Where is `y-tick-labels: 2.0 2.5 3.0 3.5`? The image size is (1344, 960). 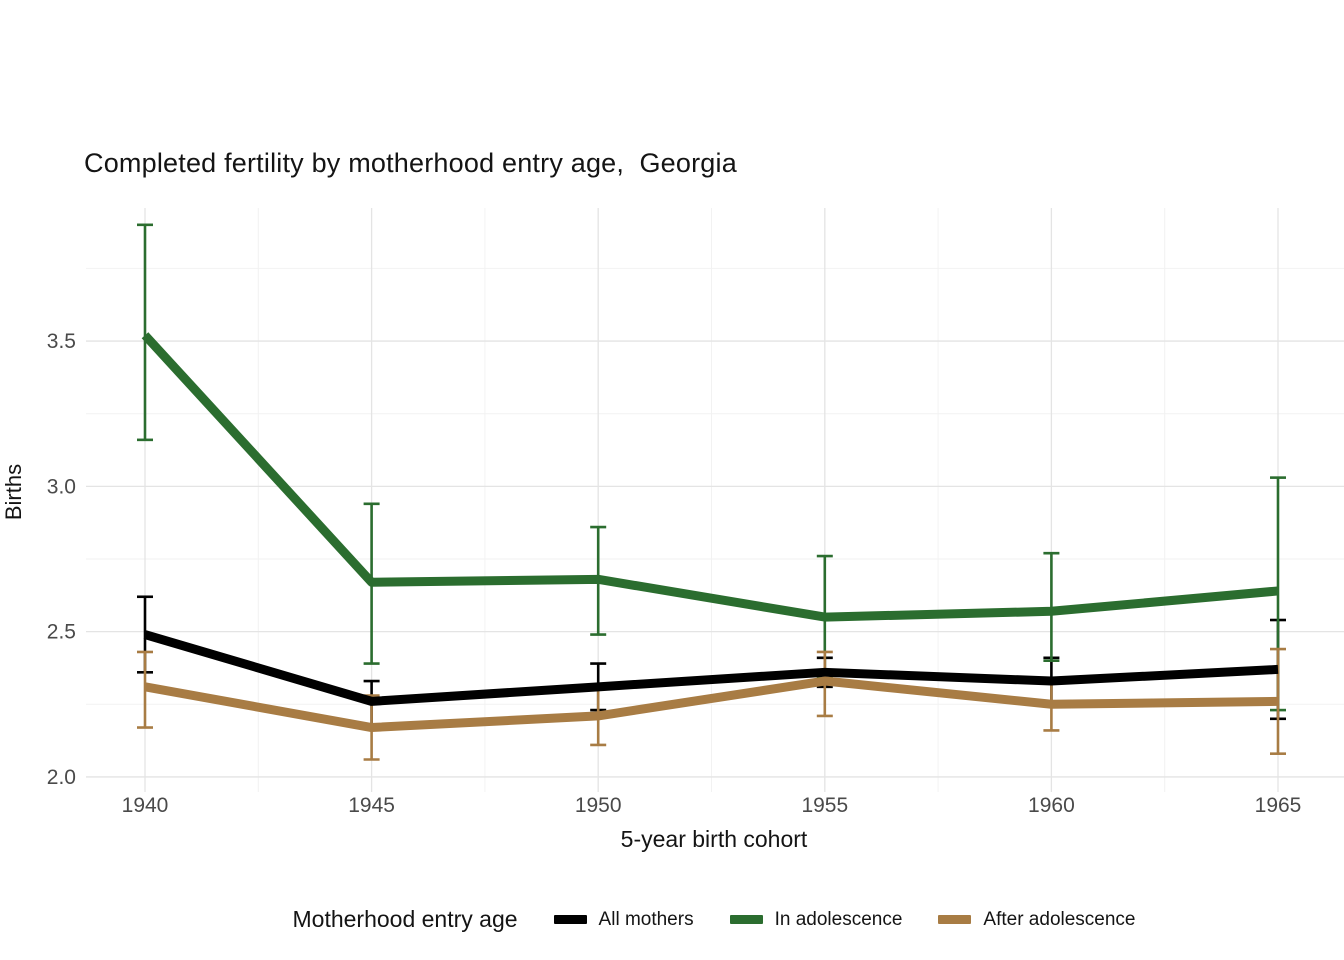
y-tick-labels: 2.0 2.5 3.0 3.5 is located at coordinates (61, 559).